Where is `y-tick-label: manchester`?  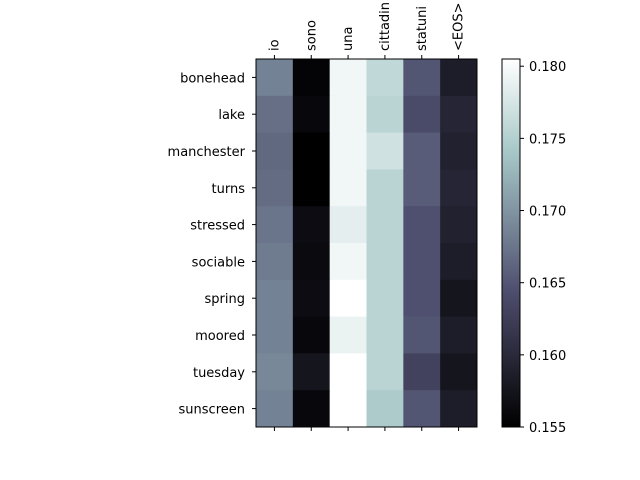 y-tick-label: manchester is located at coordinates (207, 152).